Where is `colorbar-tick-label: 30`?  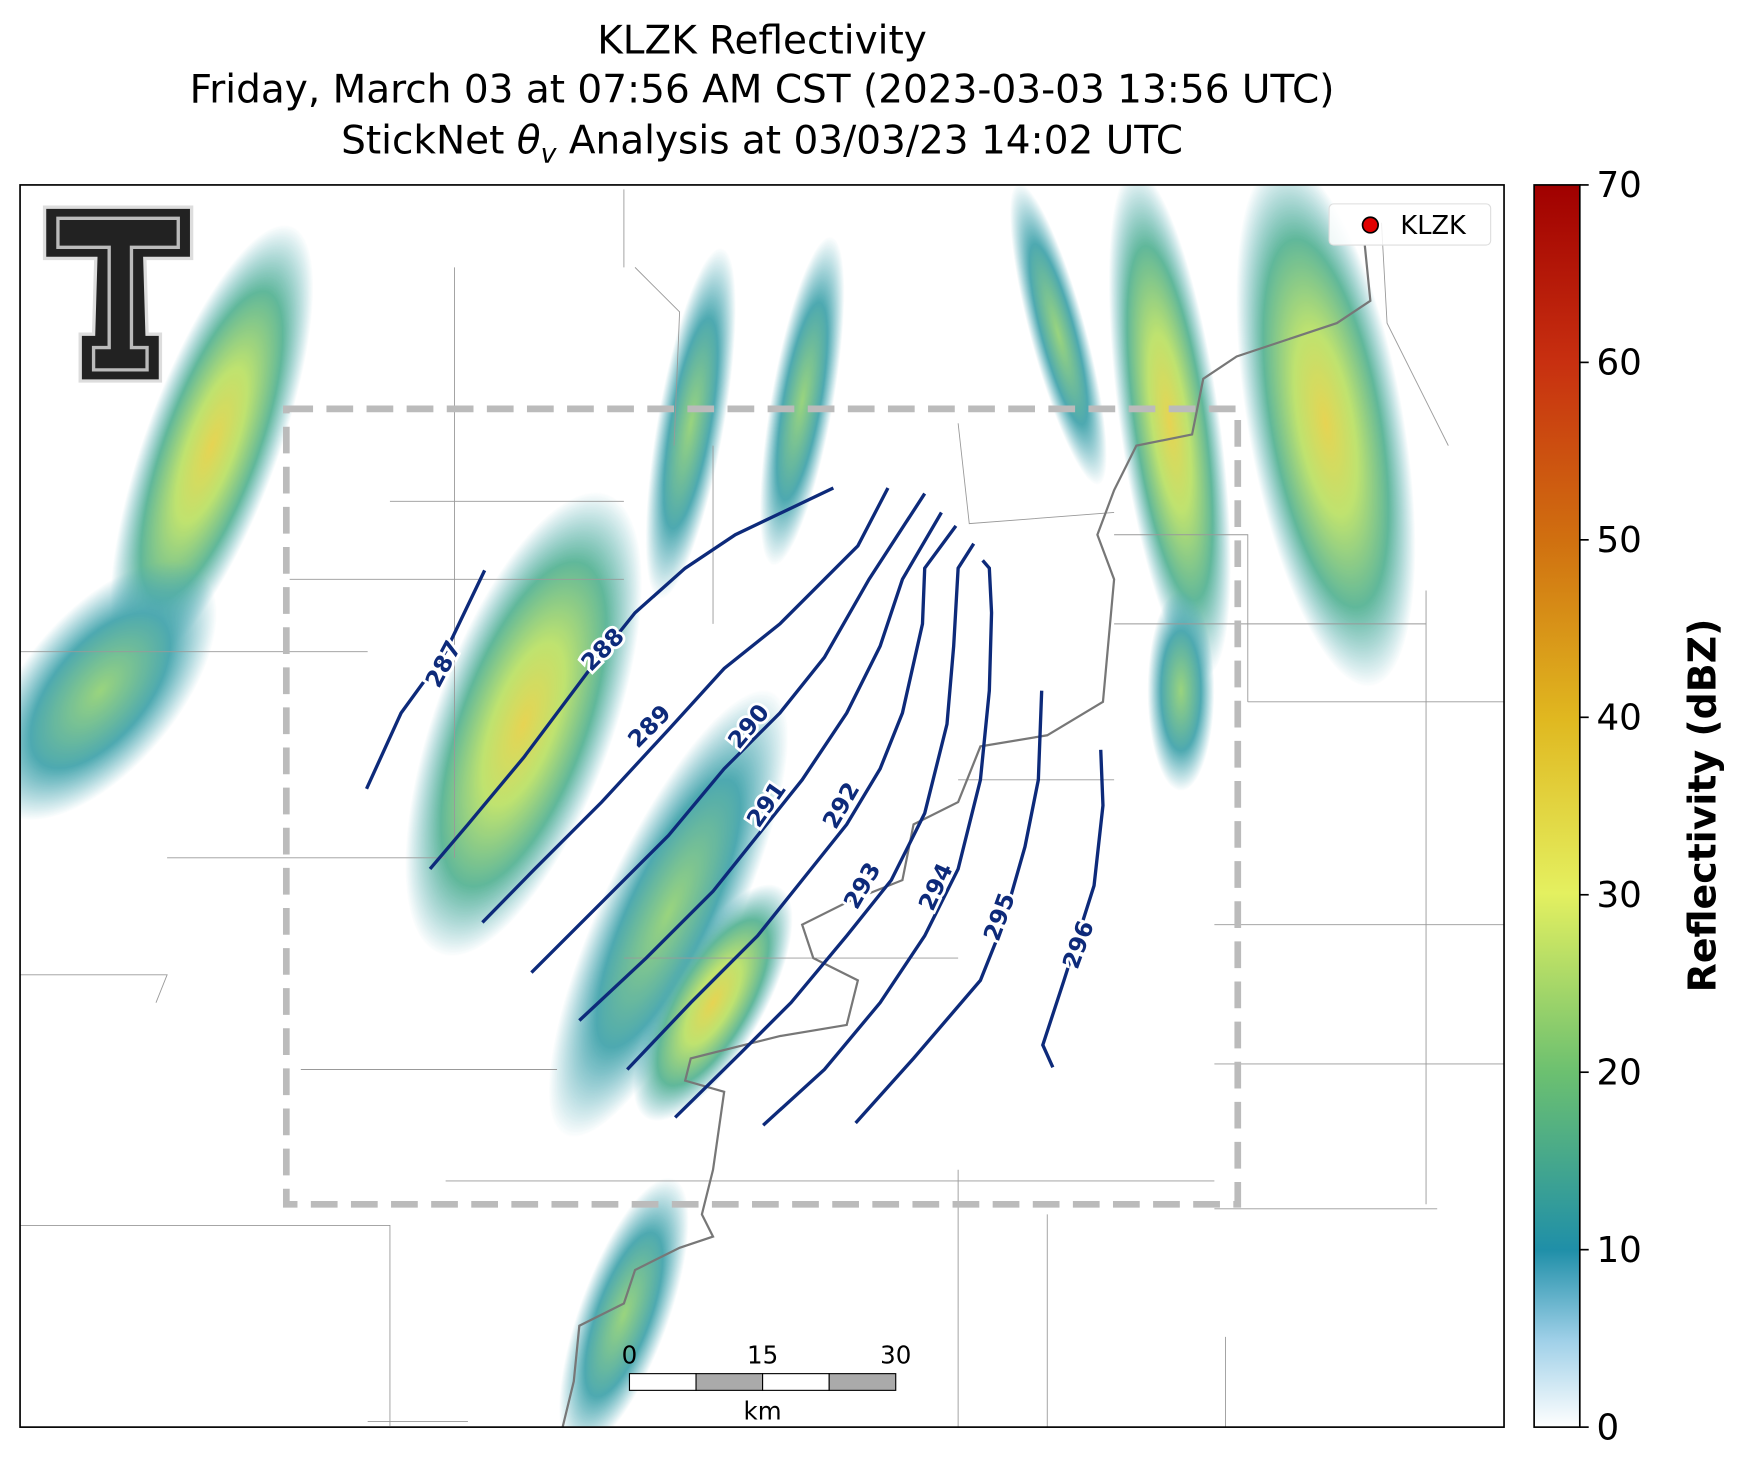
colorbar-tick-label: 30 is located at coordinates (1619, 895).